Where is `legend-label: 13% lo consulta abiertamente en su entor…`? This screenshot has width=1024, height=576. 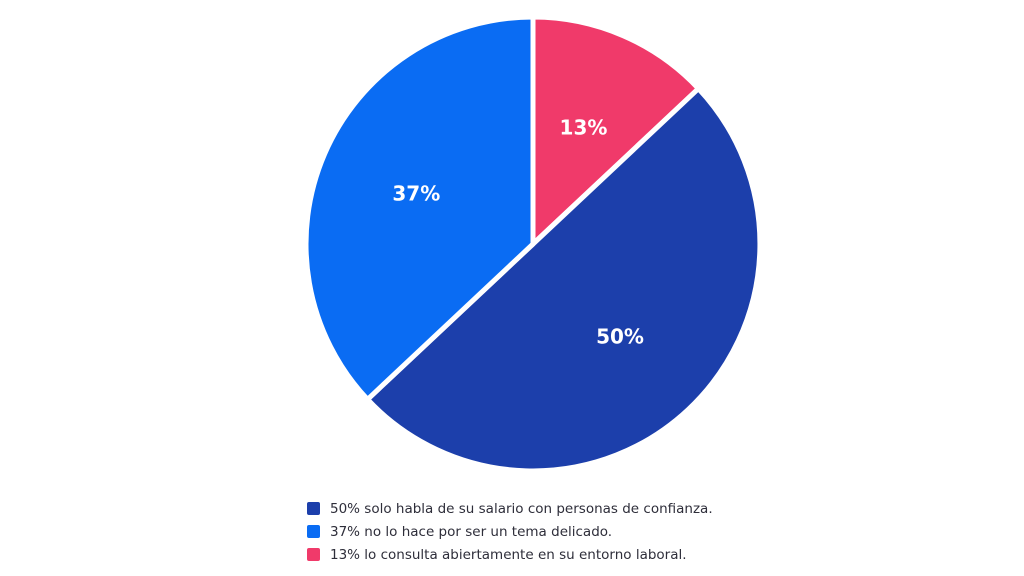 legend-label: 13% lo consulta abiertamente en su entor… is located at coordinates (508, 554).